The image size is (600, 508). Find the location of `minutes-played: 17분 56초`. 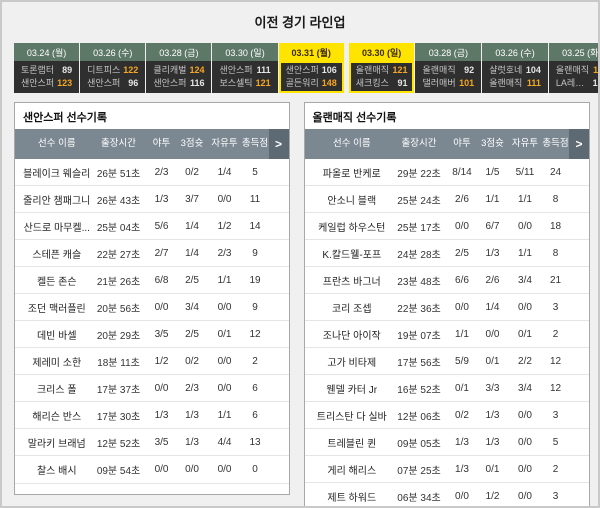

minutes-played: 17분 56초 is located at coordinates (419, 363).